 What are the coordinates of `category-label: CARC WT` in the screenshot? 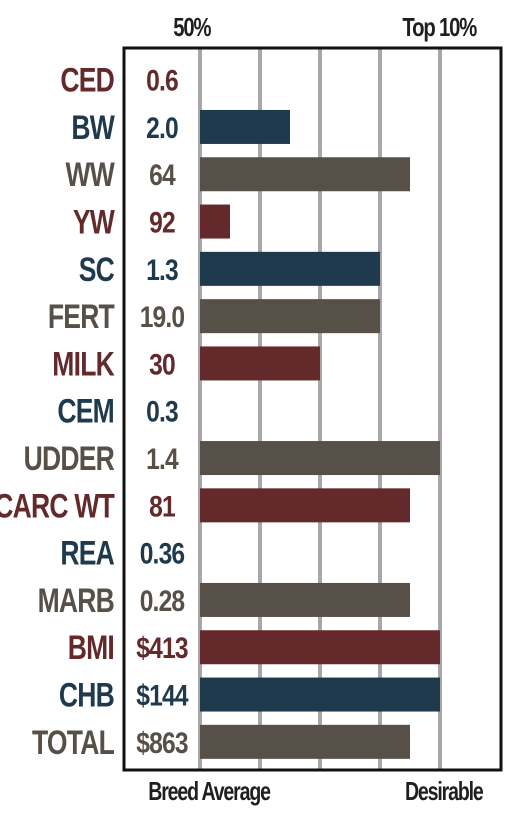 It's located at (57, 506).